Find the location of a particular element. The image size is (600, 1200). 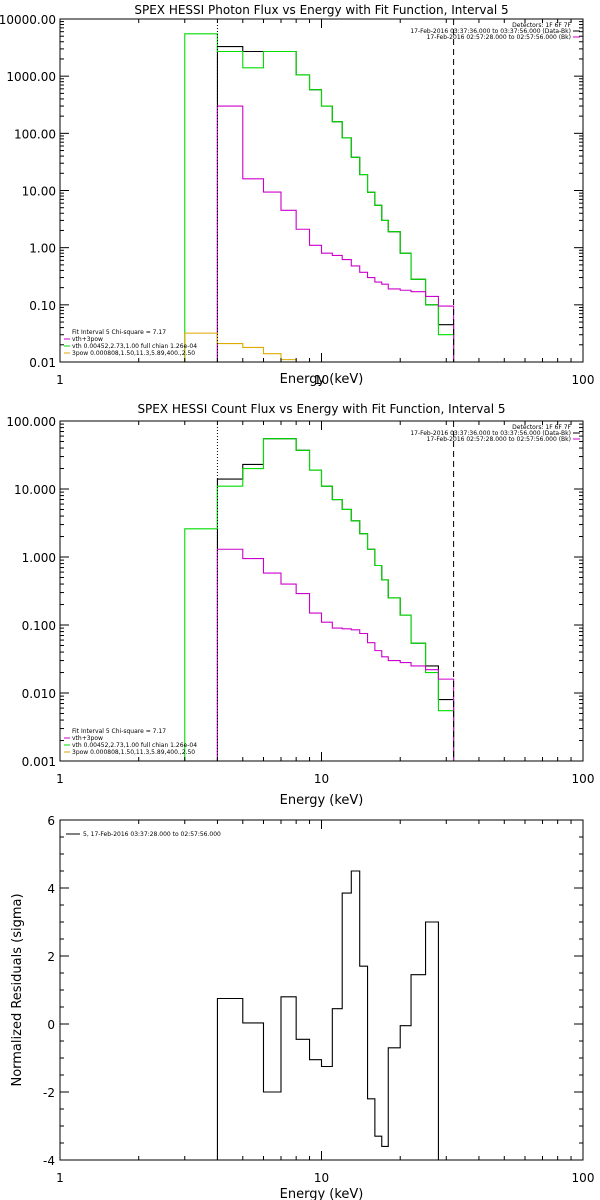

y-axis-label: Normalized Residuals (sigma) is located at coordinates (17, 989).